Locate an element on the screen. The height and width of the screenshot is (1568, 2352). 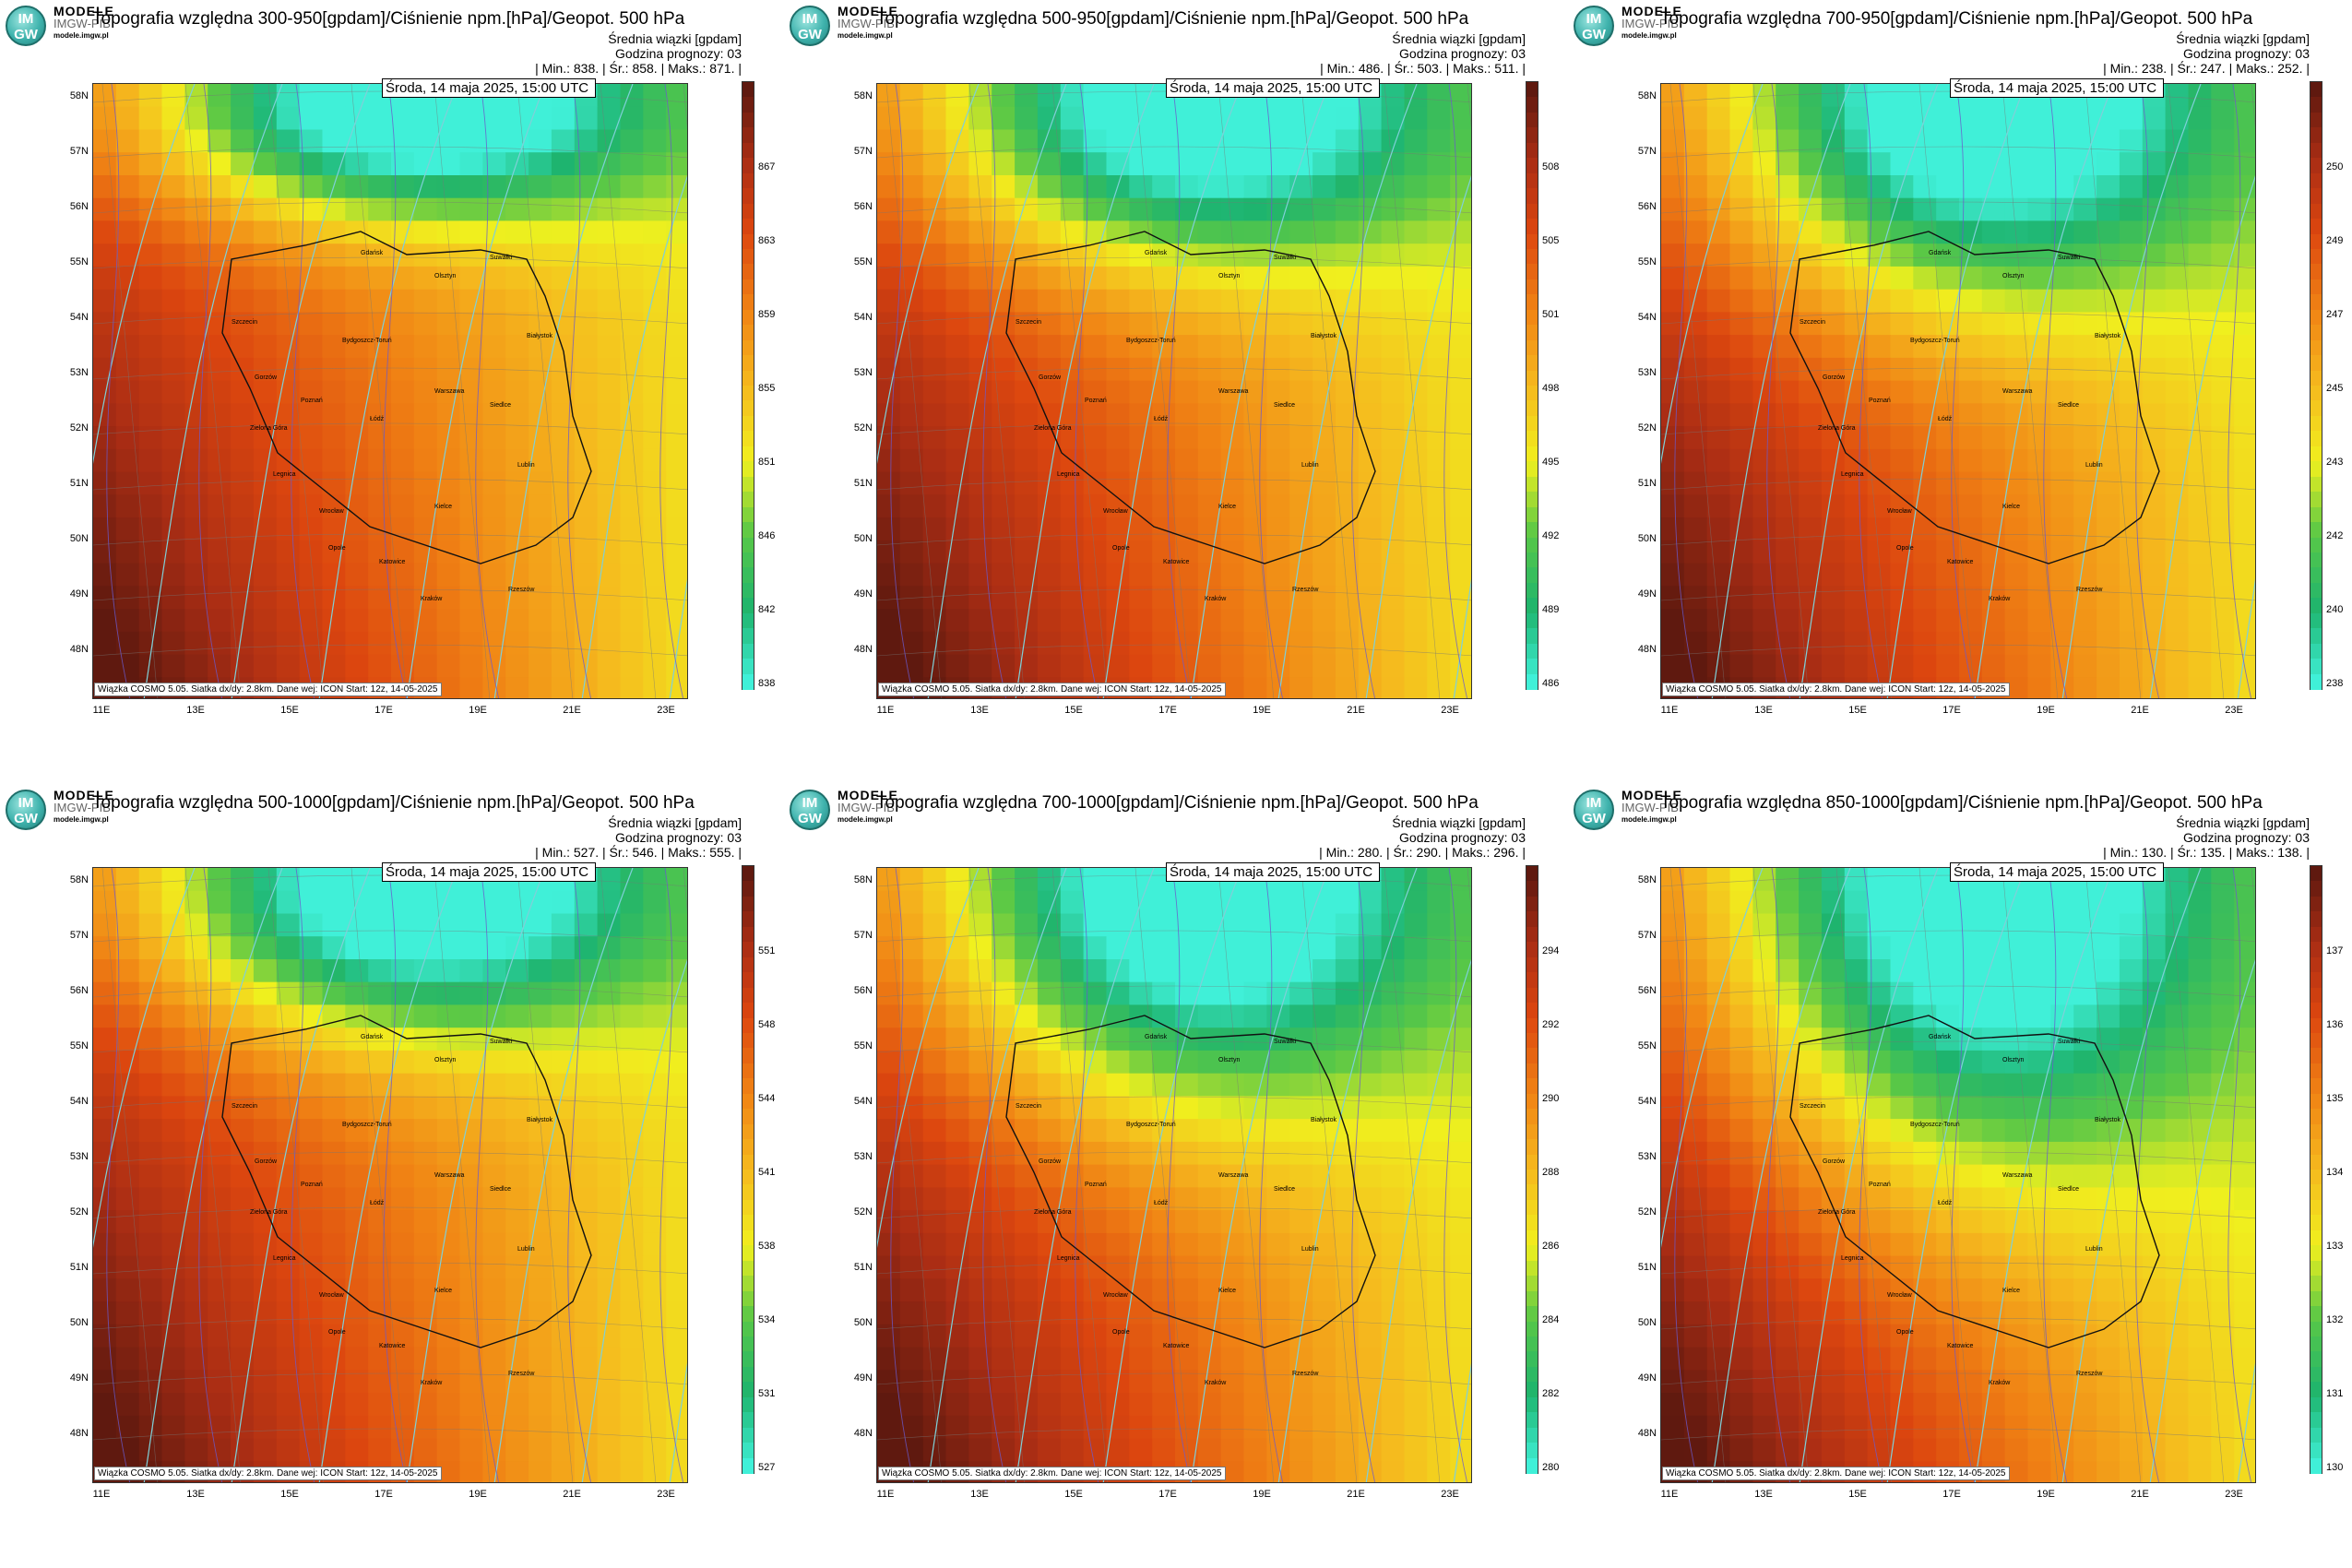
longitude-label: 17E is located at coordinates (383, 1494).